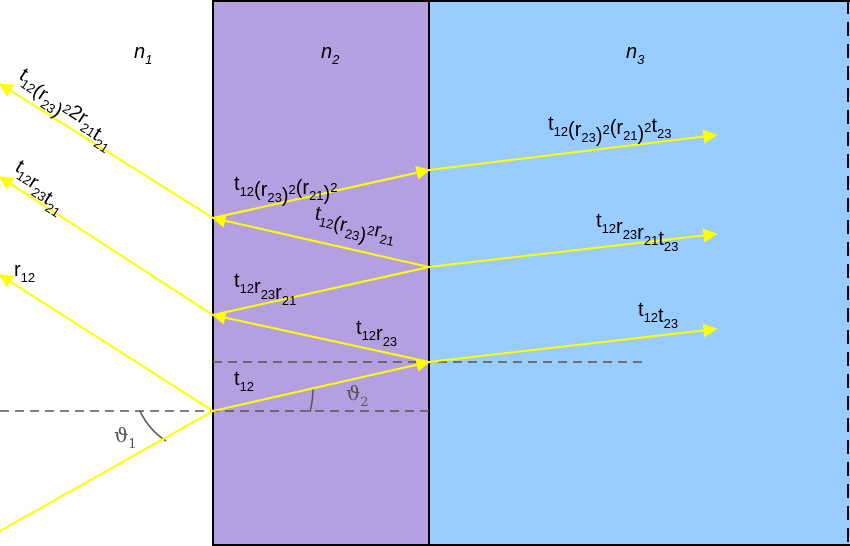 This screenshot has height=546, width=850. Describe the element at coordinates (153, 426) in the screenshot. I see `theta1-arc` at that location.